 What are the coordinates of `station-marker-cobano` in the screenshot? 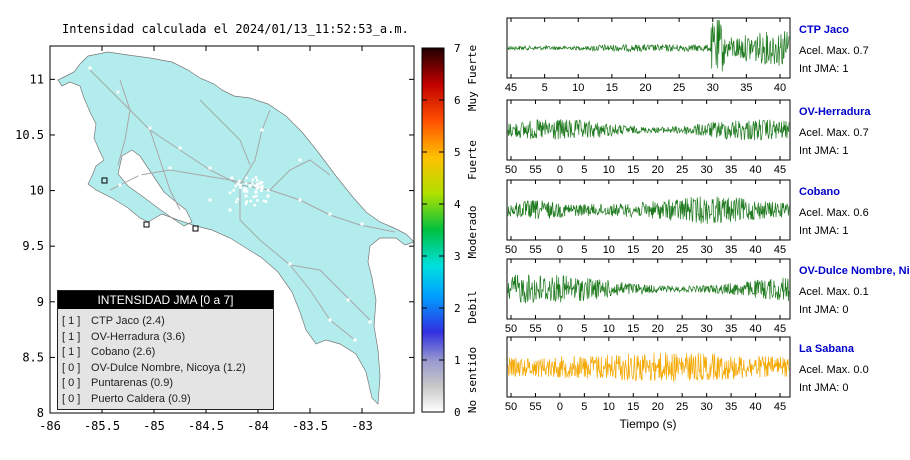 It's located at (146, 224).